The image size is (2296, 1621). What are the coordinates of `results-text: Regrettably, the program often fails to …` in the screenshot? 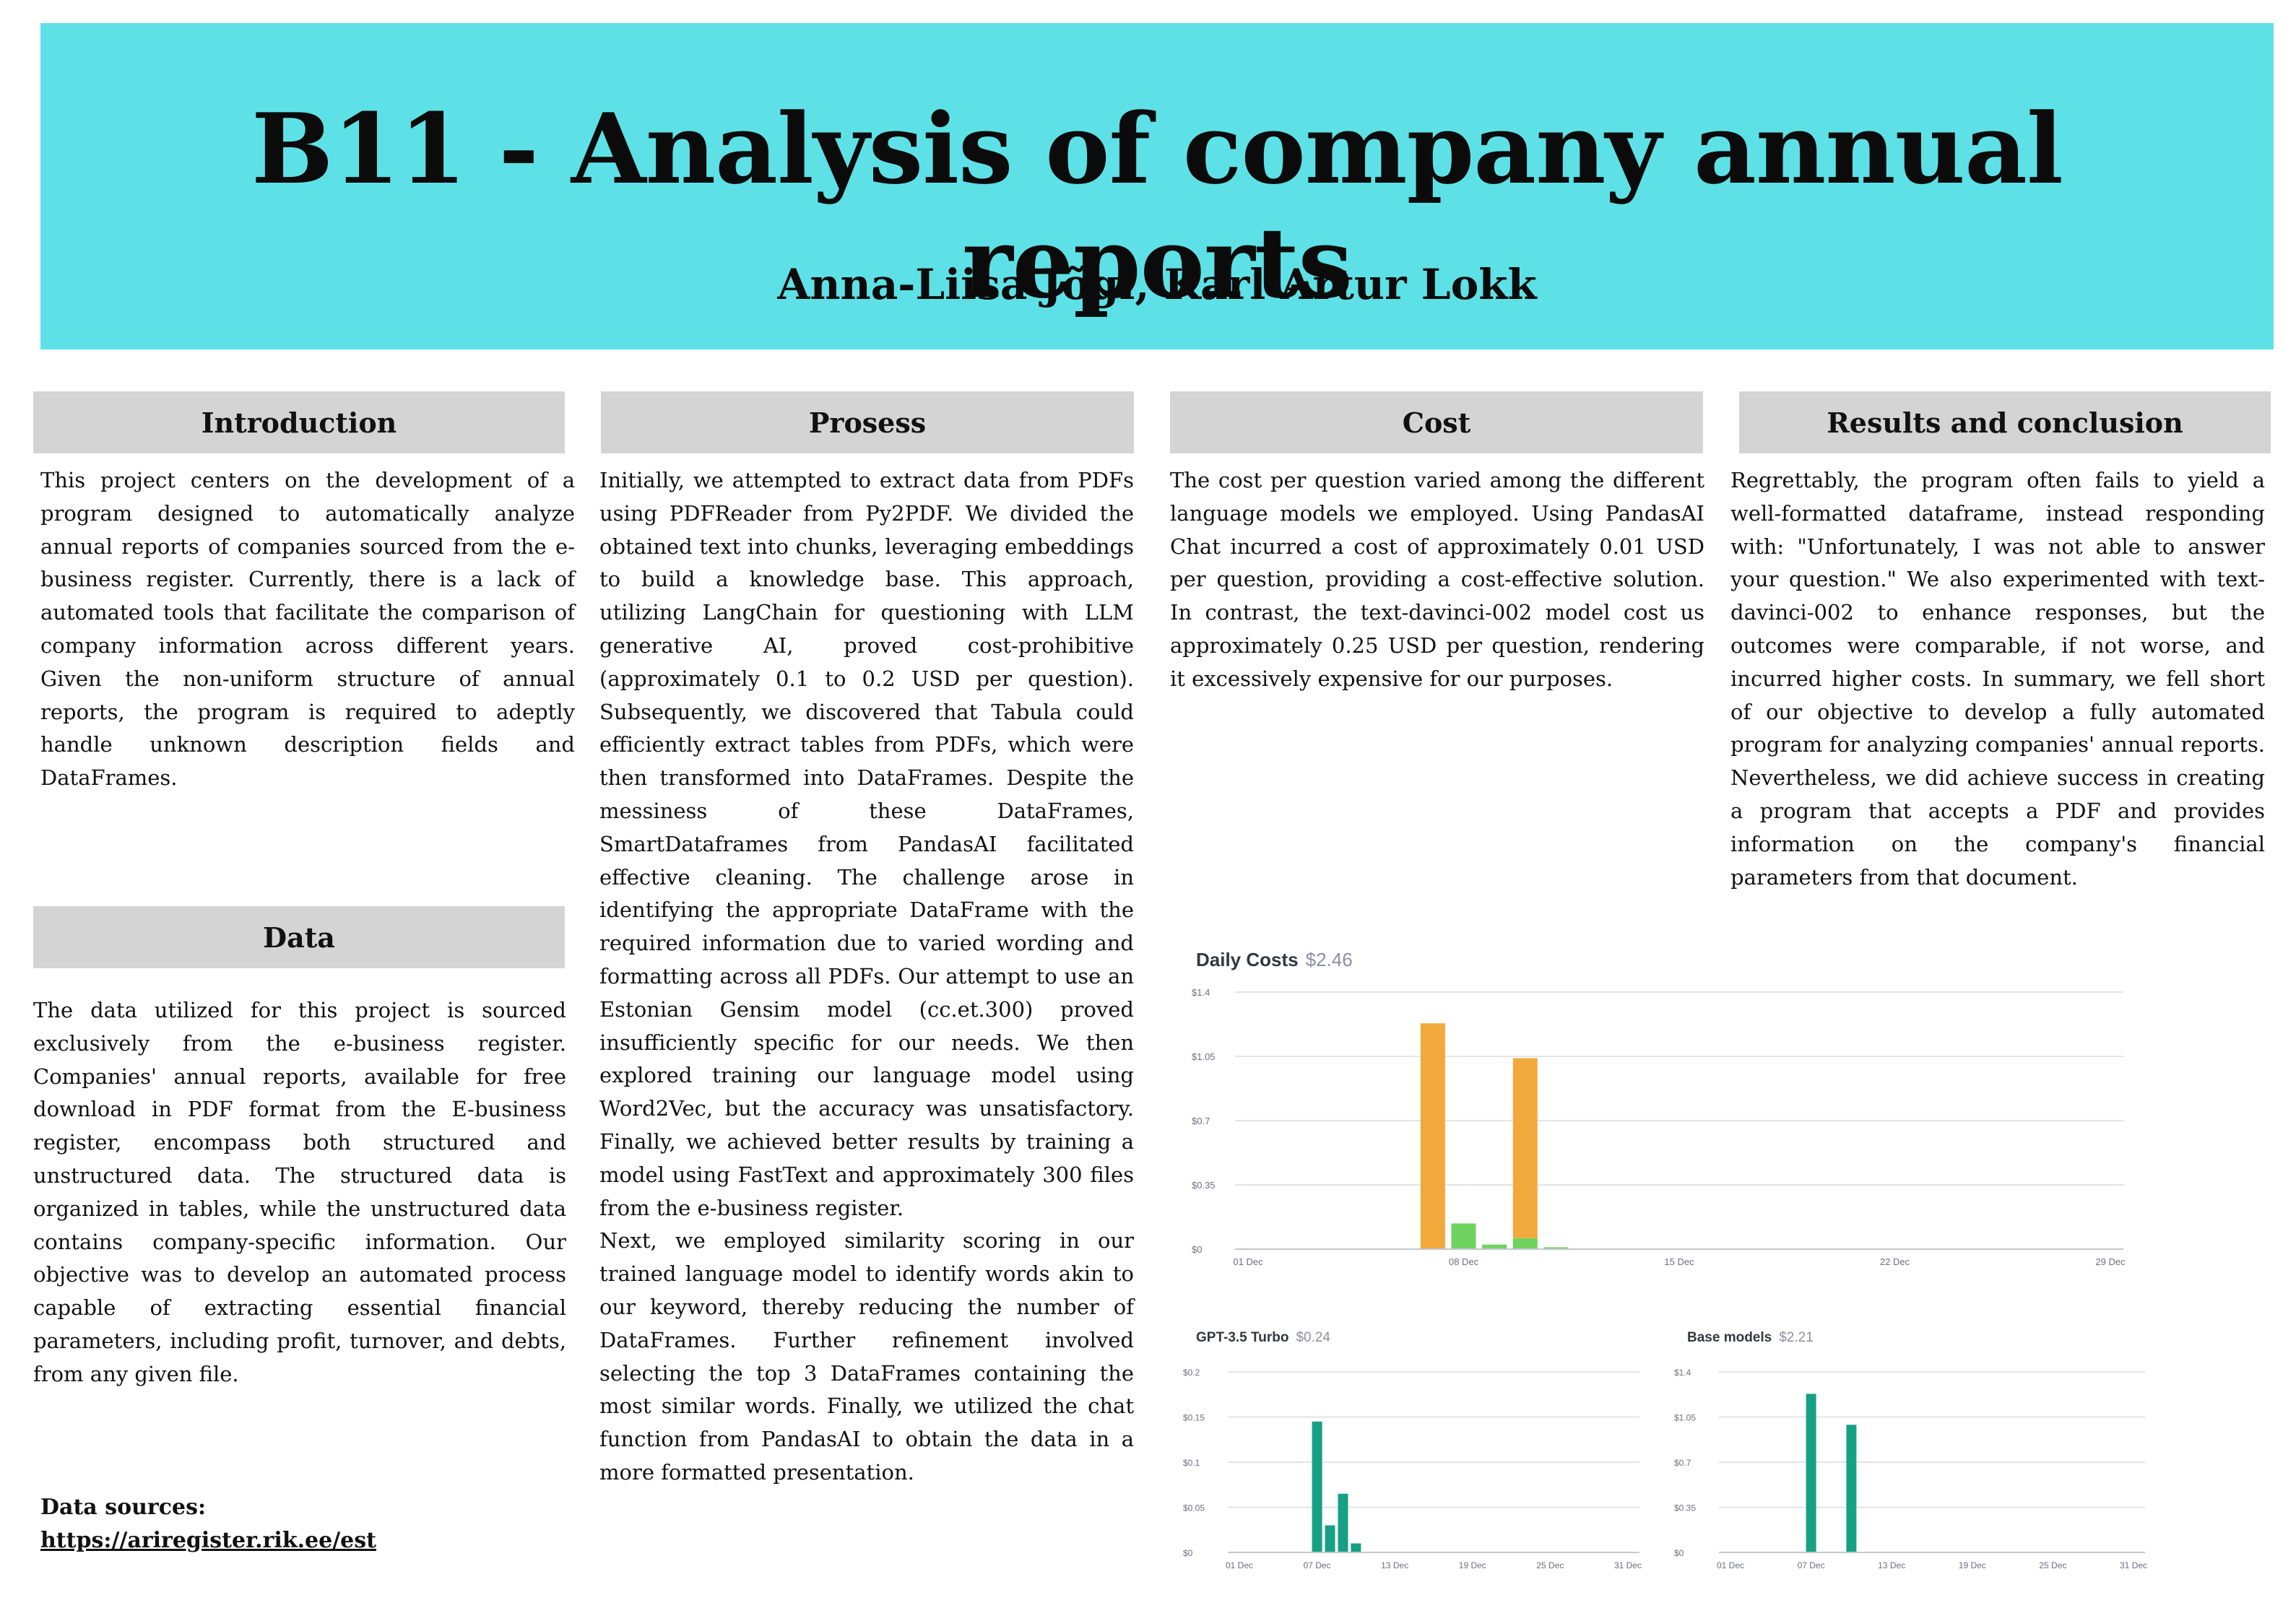 It's located at (1997, 679).